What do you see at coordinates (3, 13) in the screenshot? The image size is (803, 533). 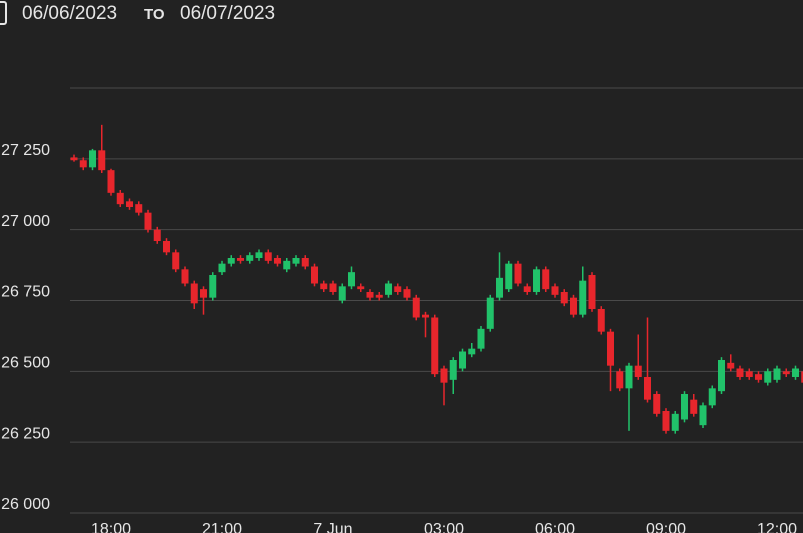 I see `calendar-icon` at bounding box center [3, 13].